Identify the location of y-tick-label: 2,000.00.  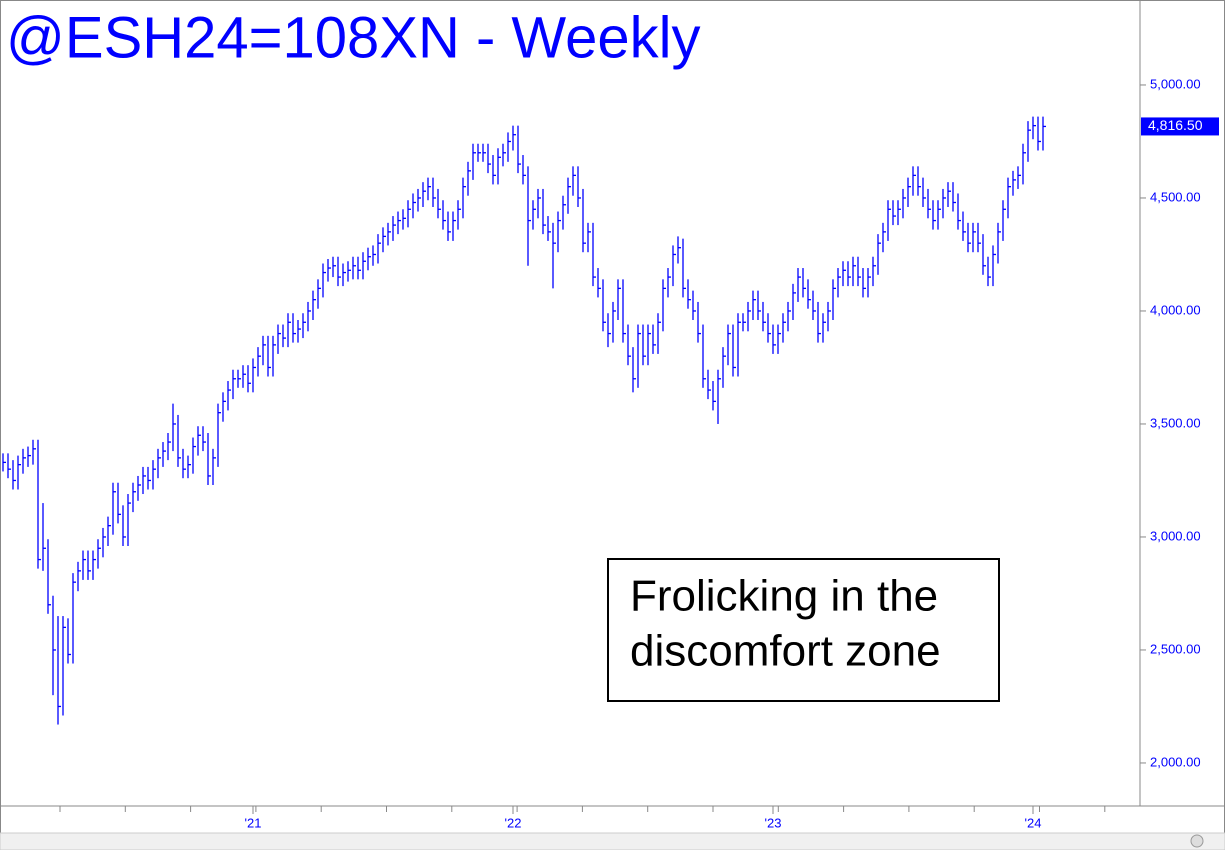
(1175, 761).